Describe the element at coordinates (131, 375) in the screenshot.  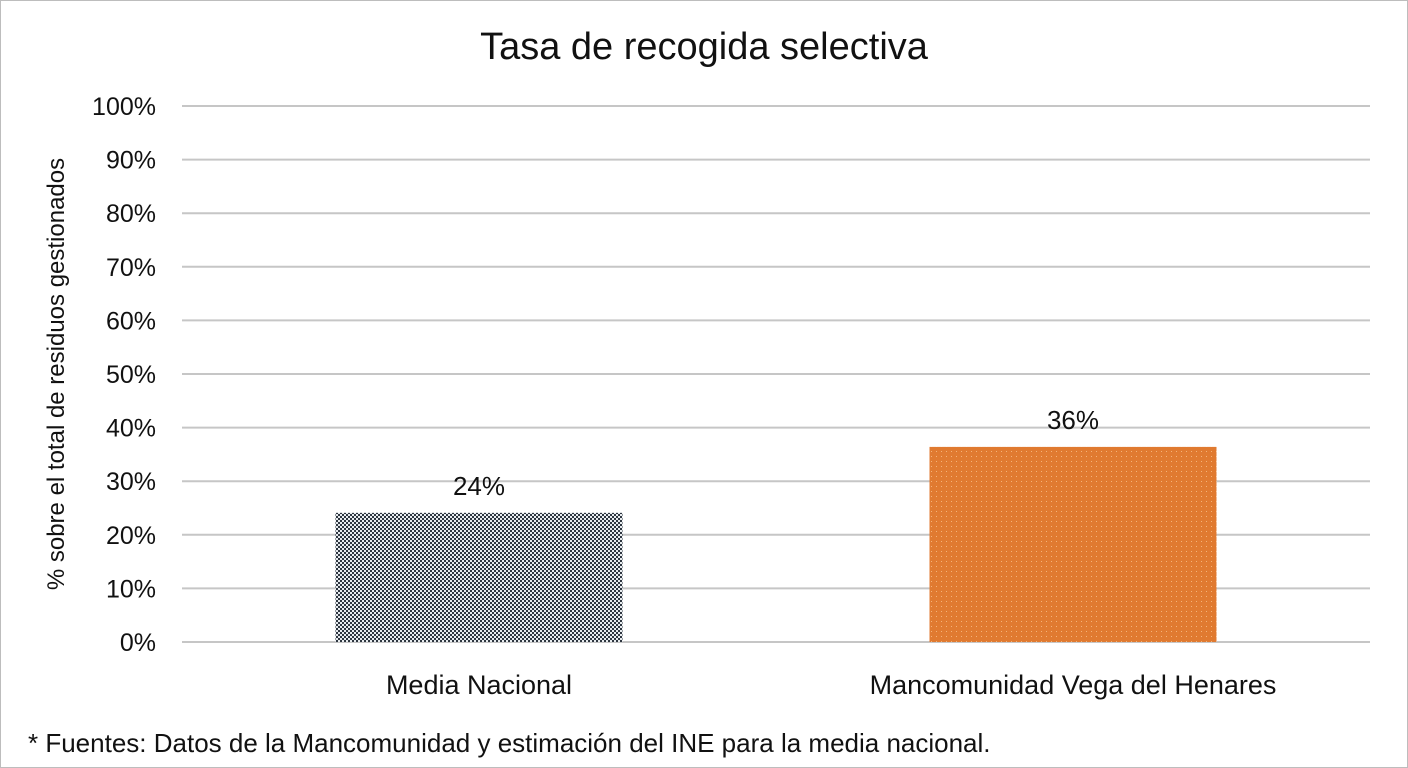
I see `y-tick-label: 50%` at that location.